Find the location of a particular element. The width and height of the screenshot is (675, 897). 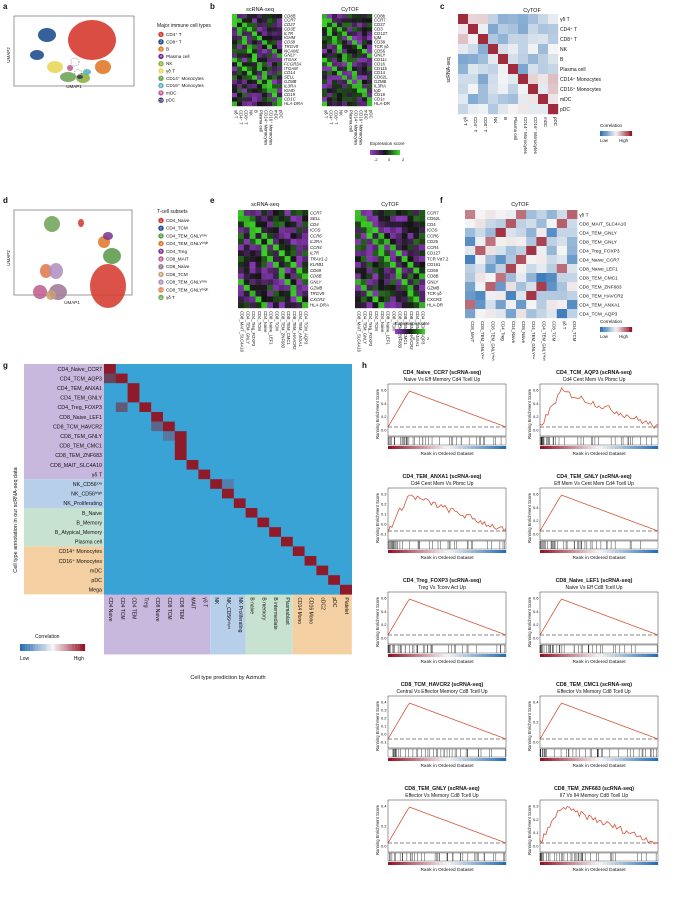

heat-e-rna-row-label: TRAV1-2 is located at coordinates (319, 258).